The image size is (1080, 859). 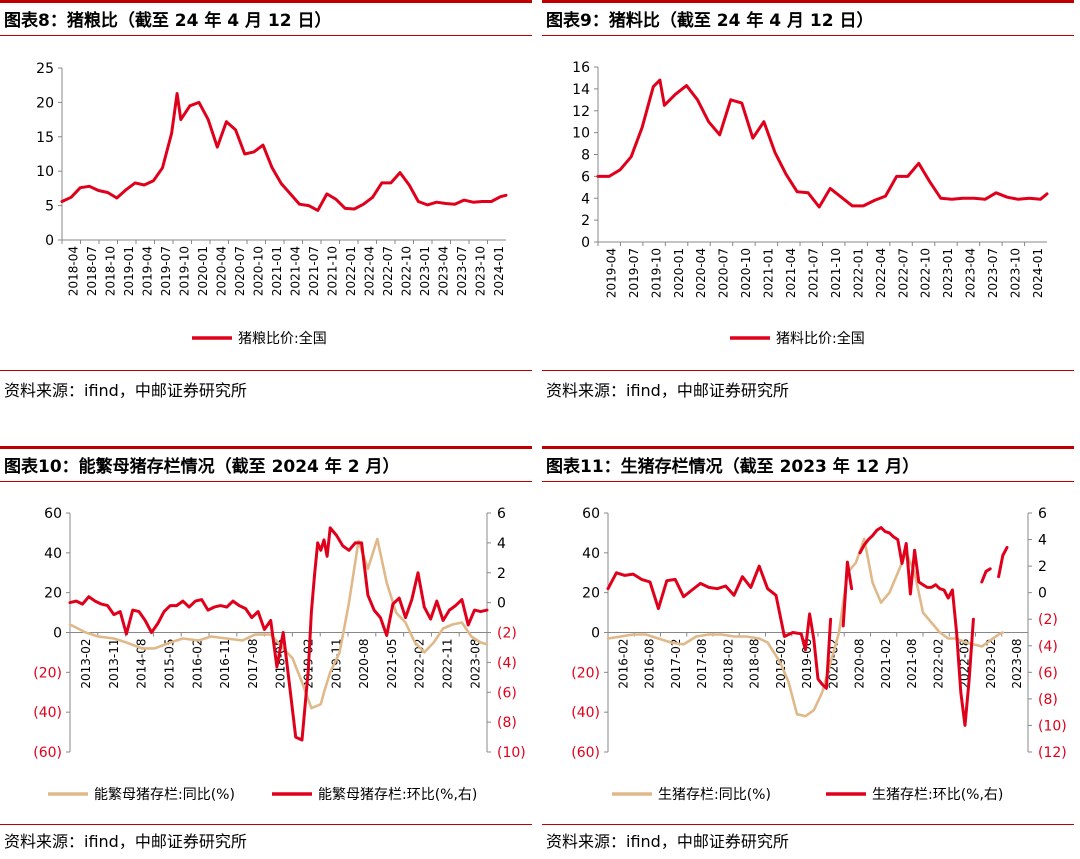 What do you see at coordinates (714, 795) in the screenshot?
I see `legend-label: 生猪存栏:同比(%)` at bounding box center [714, 795].